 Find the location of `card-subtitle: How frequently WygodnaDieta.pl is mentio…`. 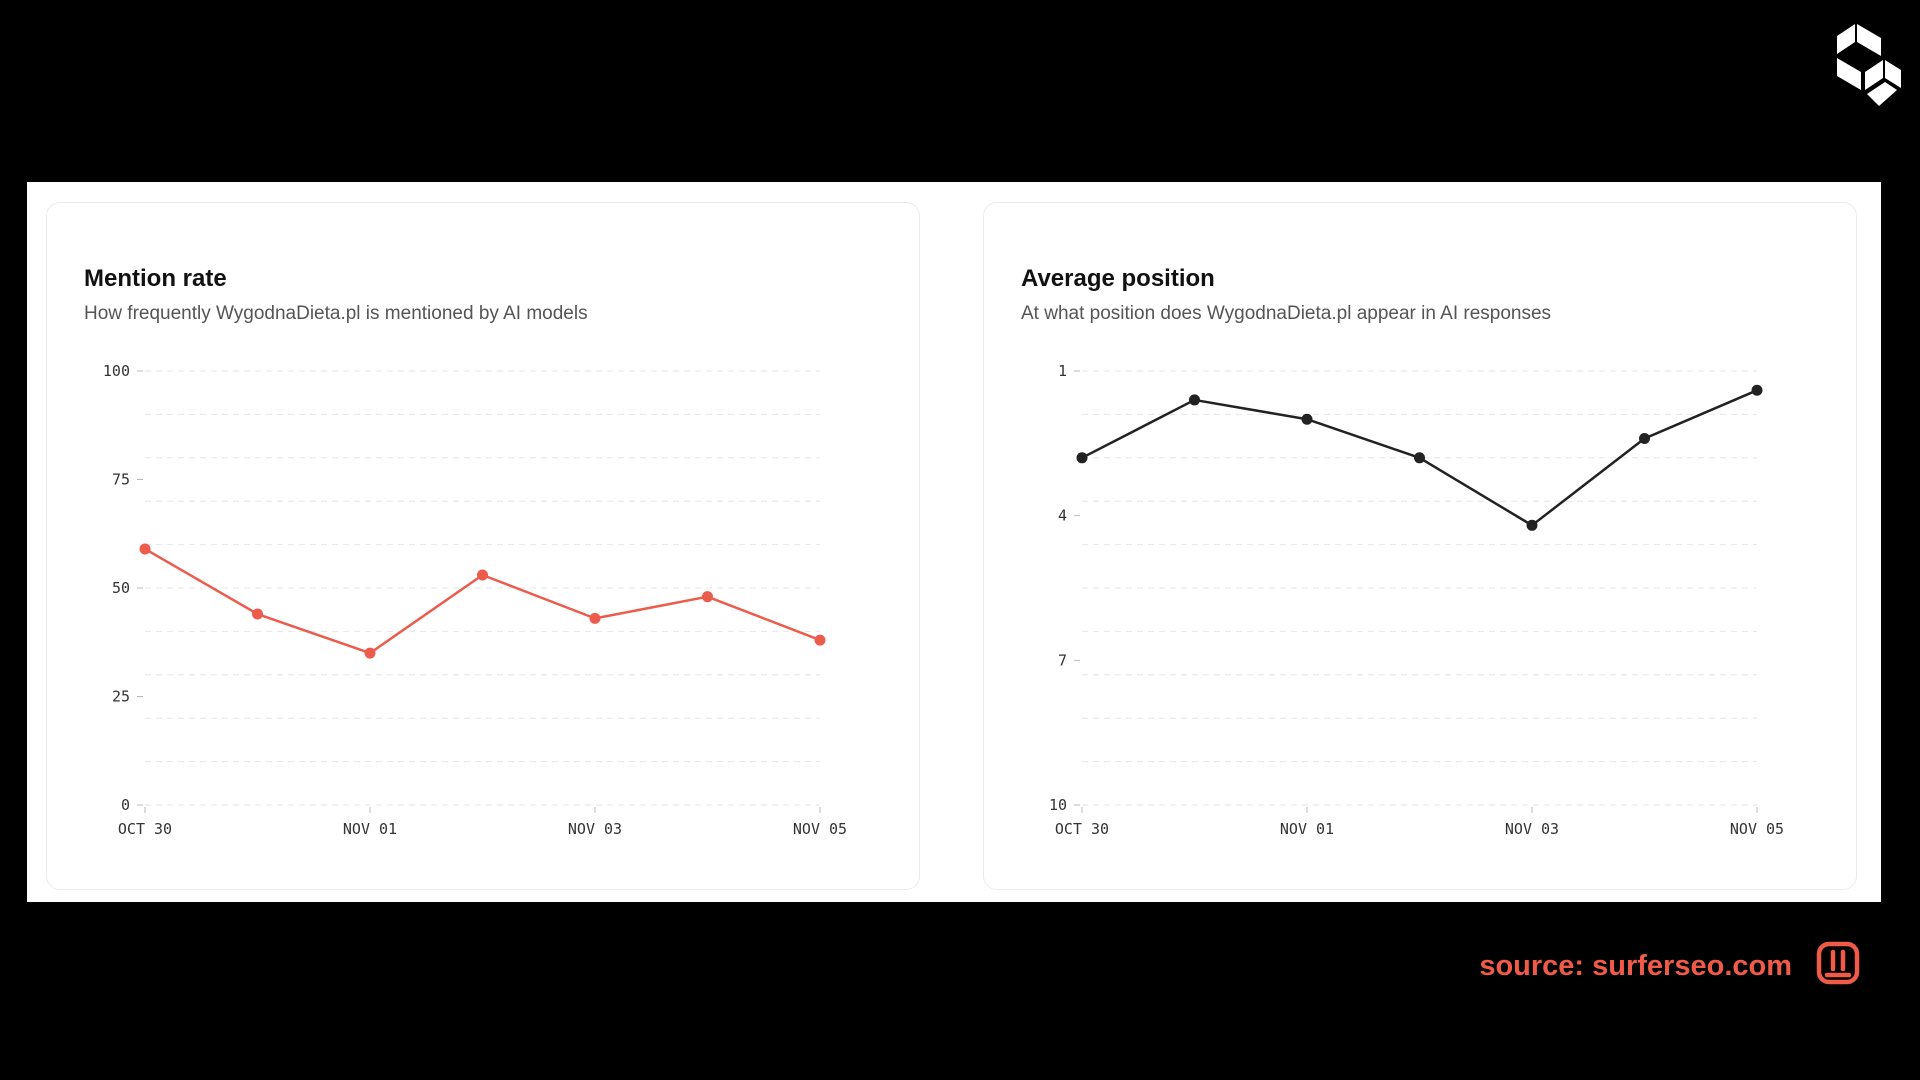

card-subtitle: How frequently WygodnaDieta.pl is mentio… is located at coordinates (336, 313).